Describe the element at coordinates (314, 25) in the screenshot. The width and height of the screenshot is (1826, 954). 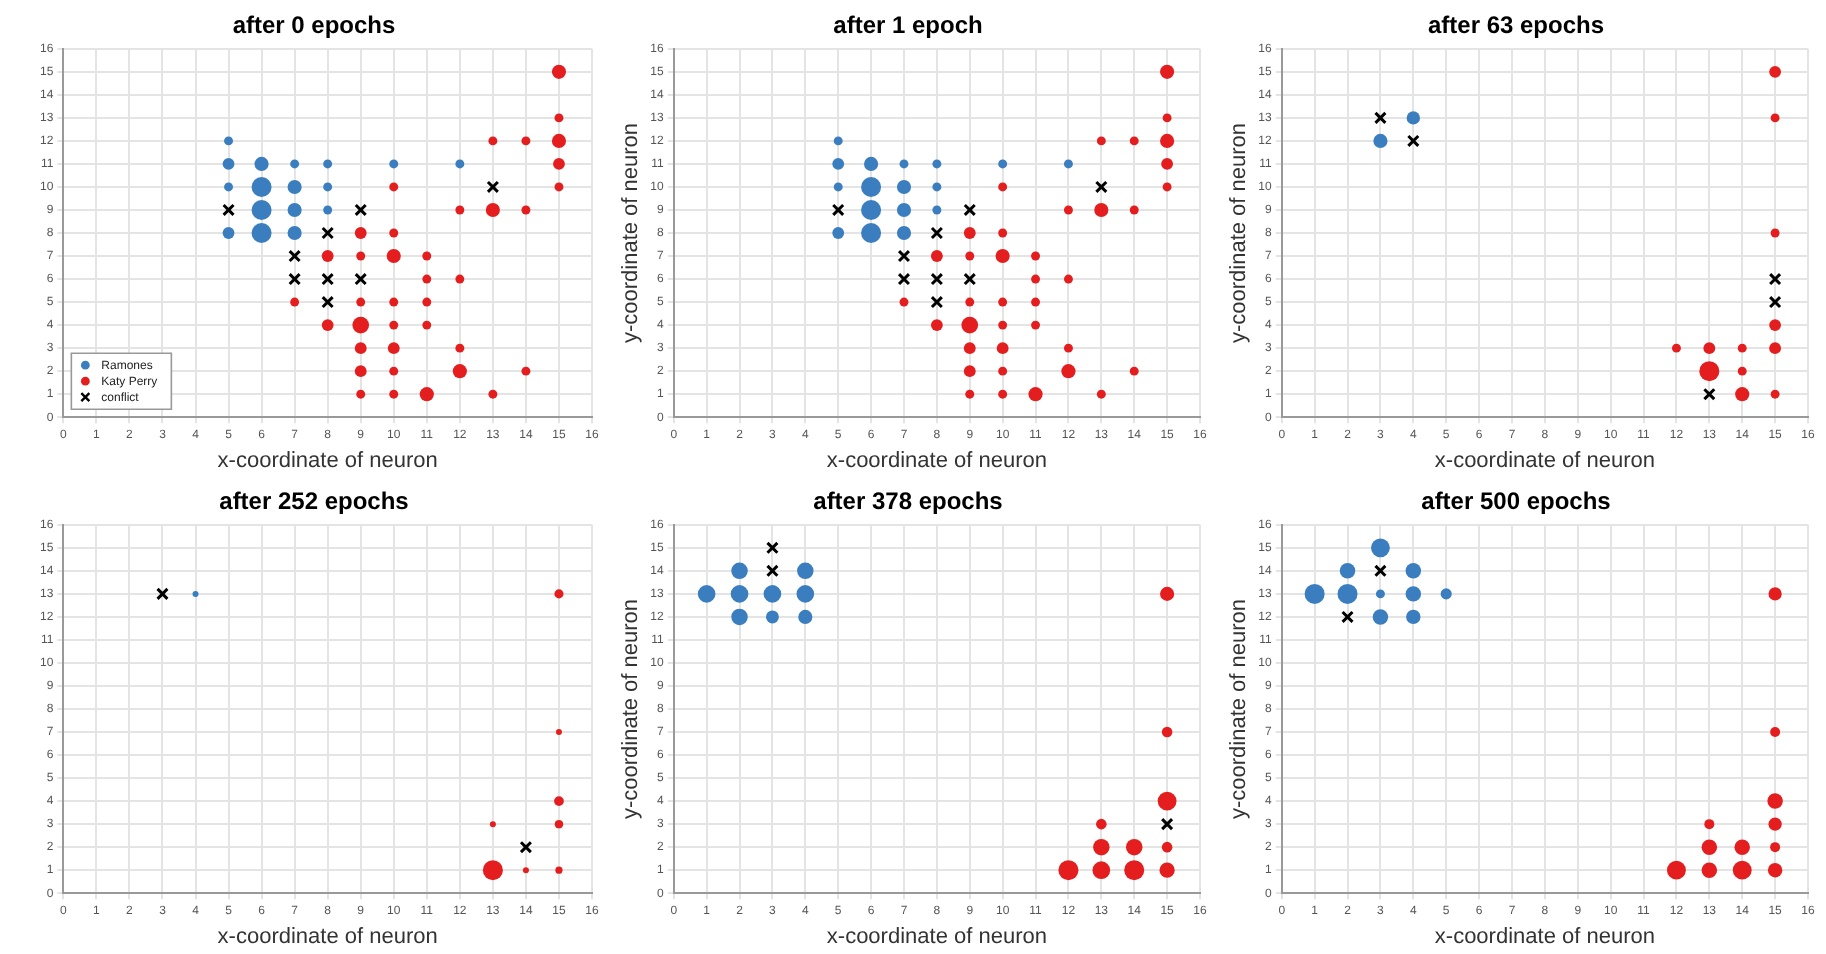
I see `chart-title: after 0 epochs` at that location.